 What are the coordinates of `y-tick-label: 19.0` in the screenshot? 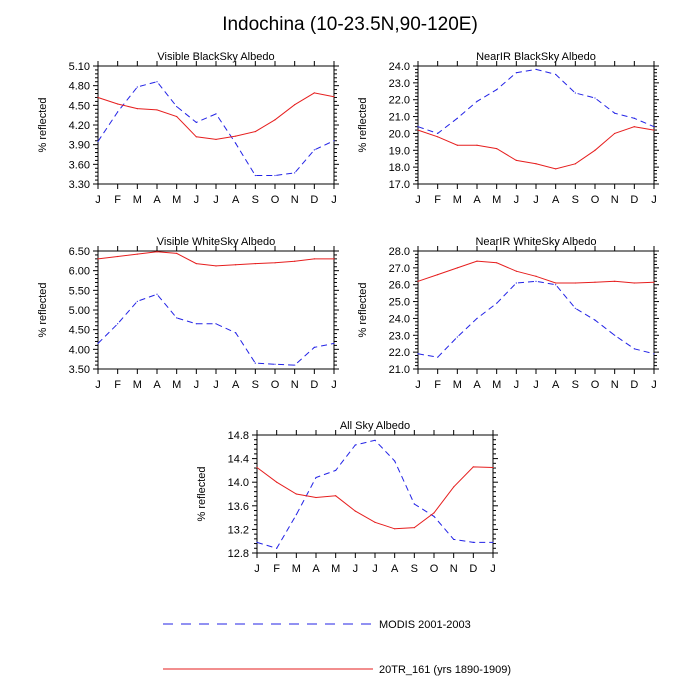 It's located at (399, 151).